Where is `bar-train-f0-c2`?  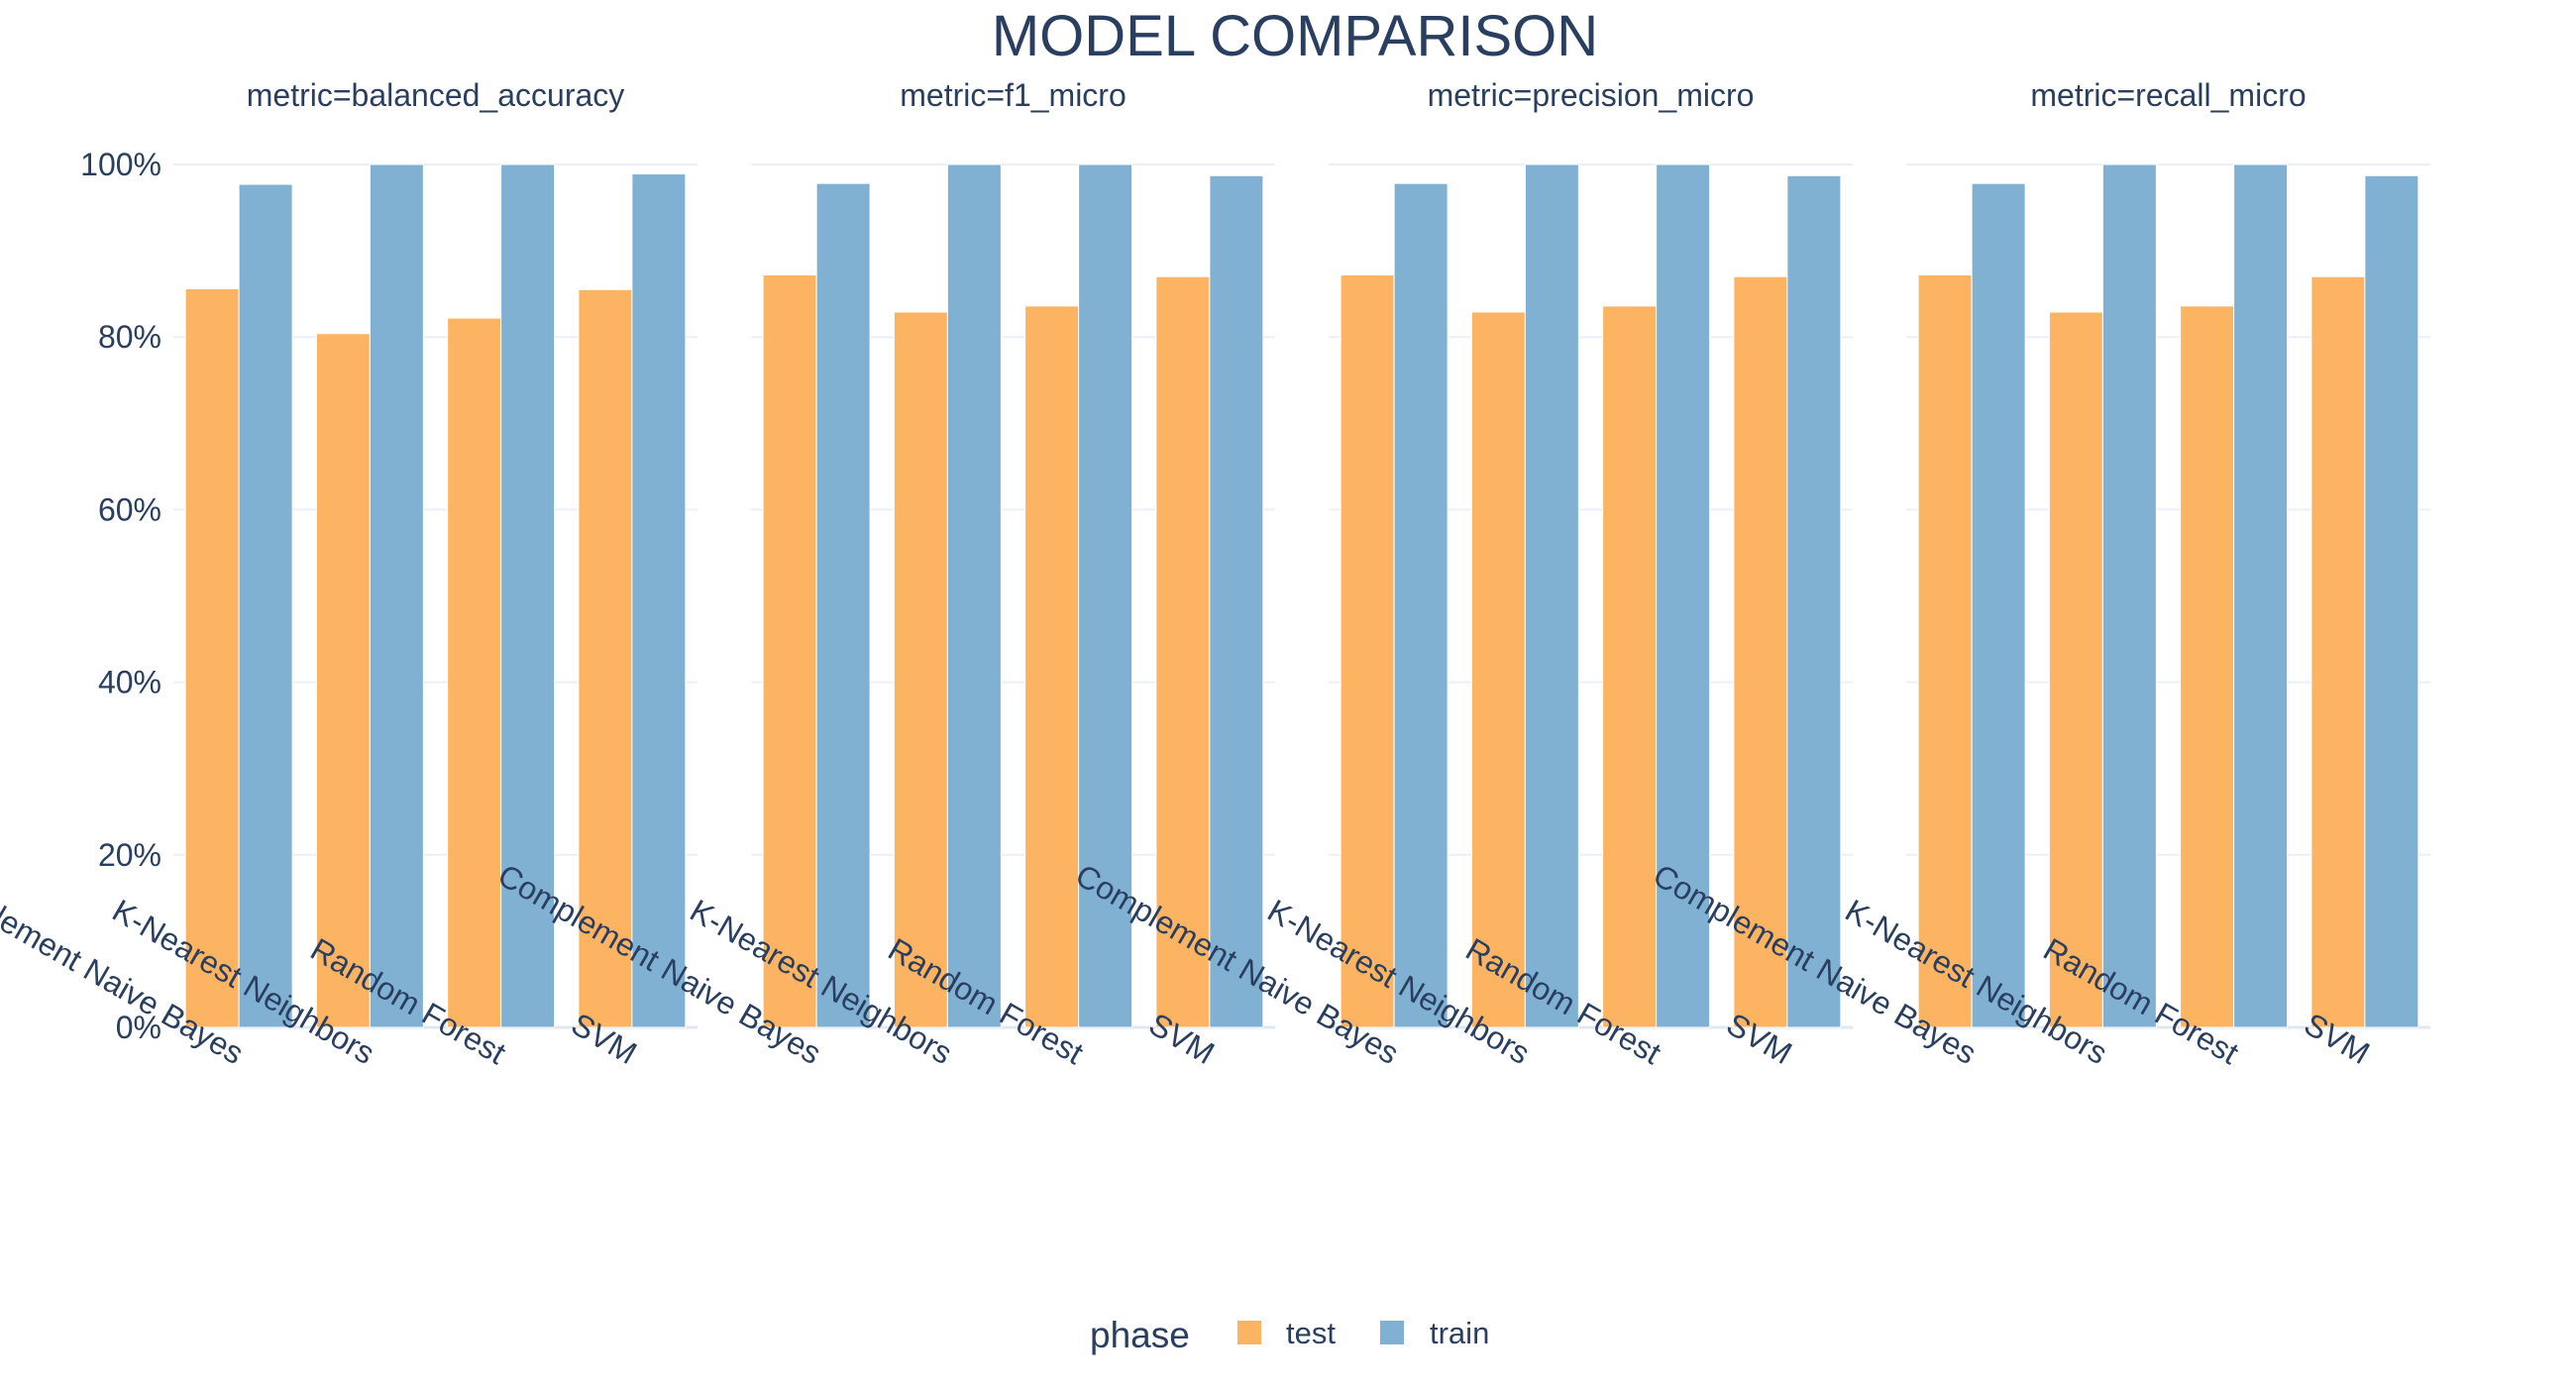
bar-train-f0-c2 is located at coordinates (528, 595).